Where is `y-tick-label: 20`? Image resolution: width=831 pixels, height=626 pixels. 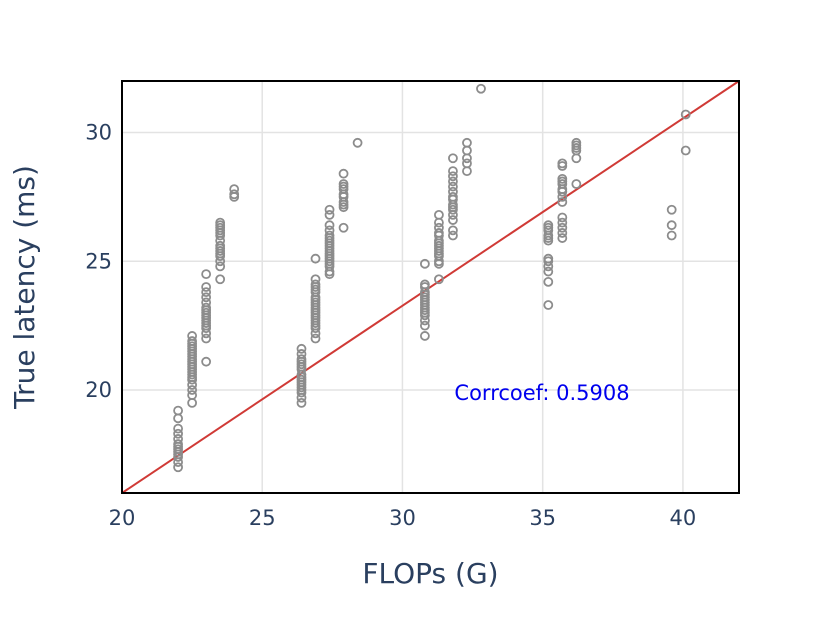
y-tick-label: 20 is located at coordinates (98, 390).